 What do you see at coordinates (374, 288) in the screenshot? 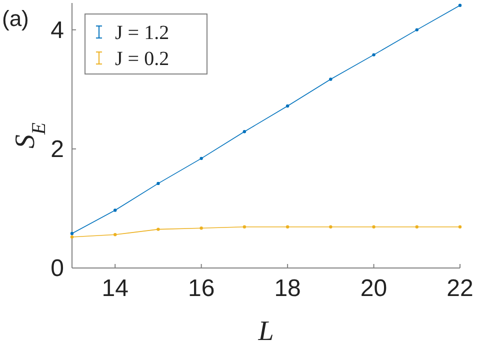
I see `x-tick-label: 20` at bounding box center [374, 288].